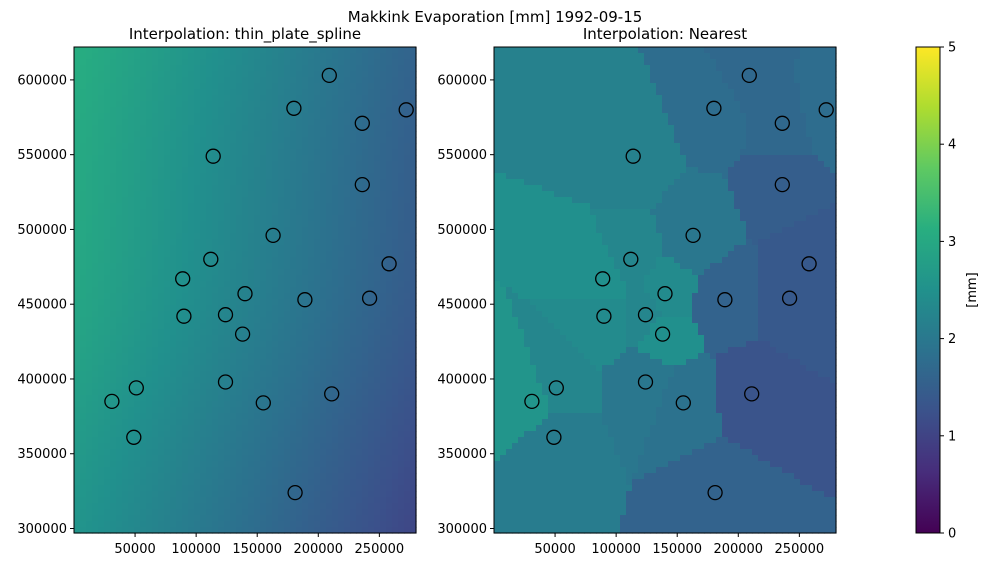 The image size is (990, 567). What do you see at coordinates (406, 110) in the screenshot?
I see `station-marker` at bounding box center [406, 110].